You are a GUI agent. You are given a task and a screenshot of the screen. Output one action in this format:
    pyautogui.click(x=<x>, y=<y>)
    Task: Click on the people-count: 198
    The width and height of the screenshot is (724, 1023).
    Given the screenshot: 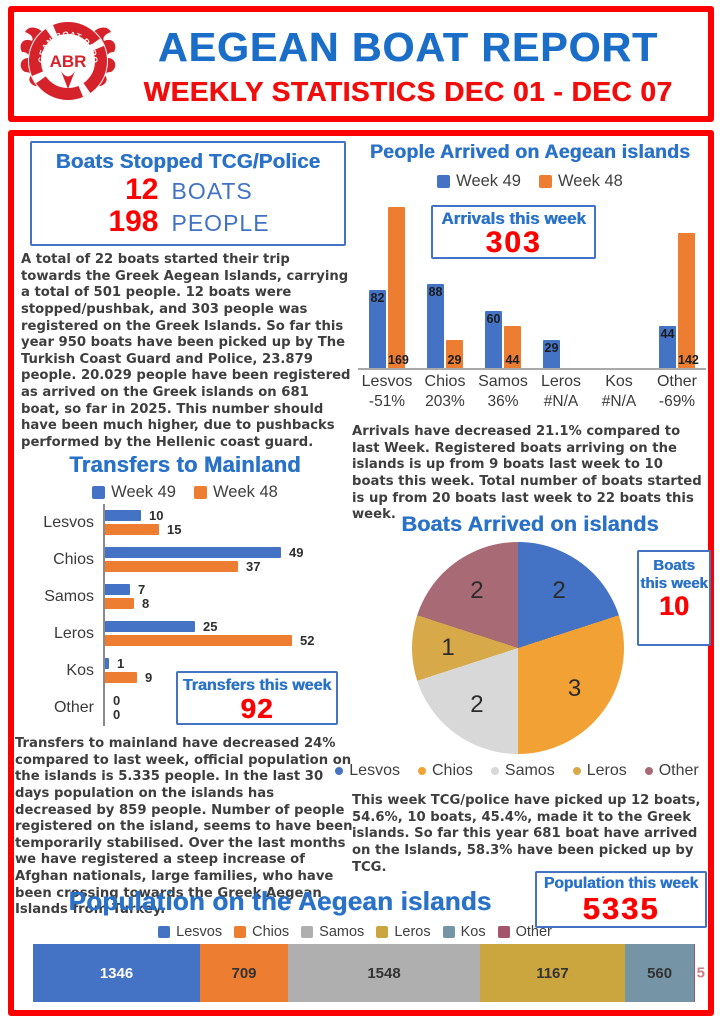 What is the action you would take?
    pyautogui.click(x=133, y=221)
    